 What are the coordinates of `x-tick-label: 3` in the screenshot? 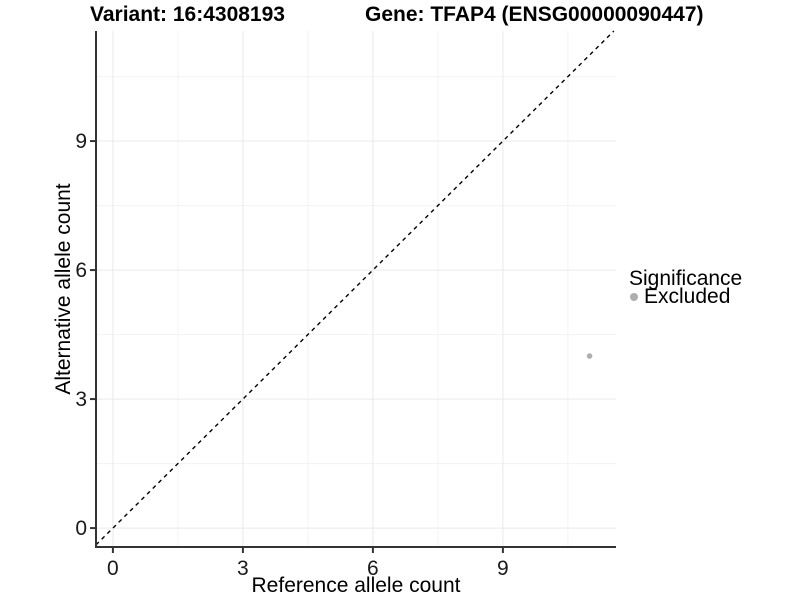 It's located at (243, 568).